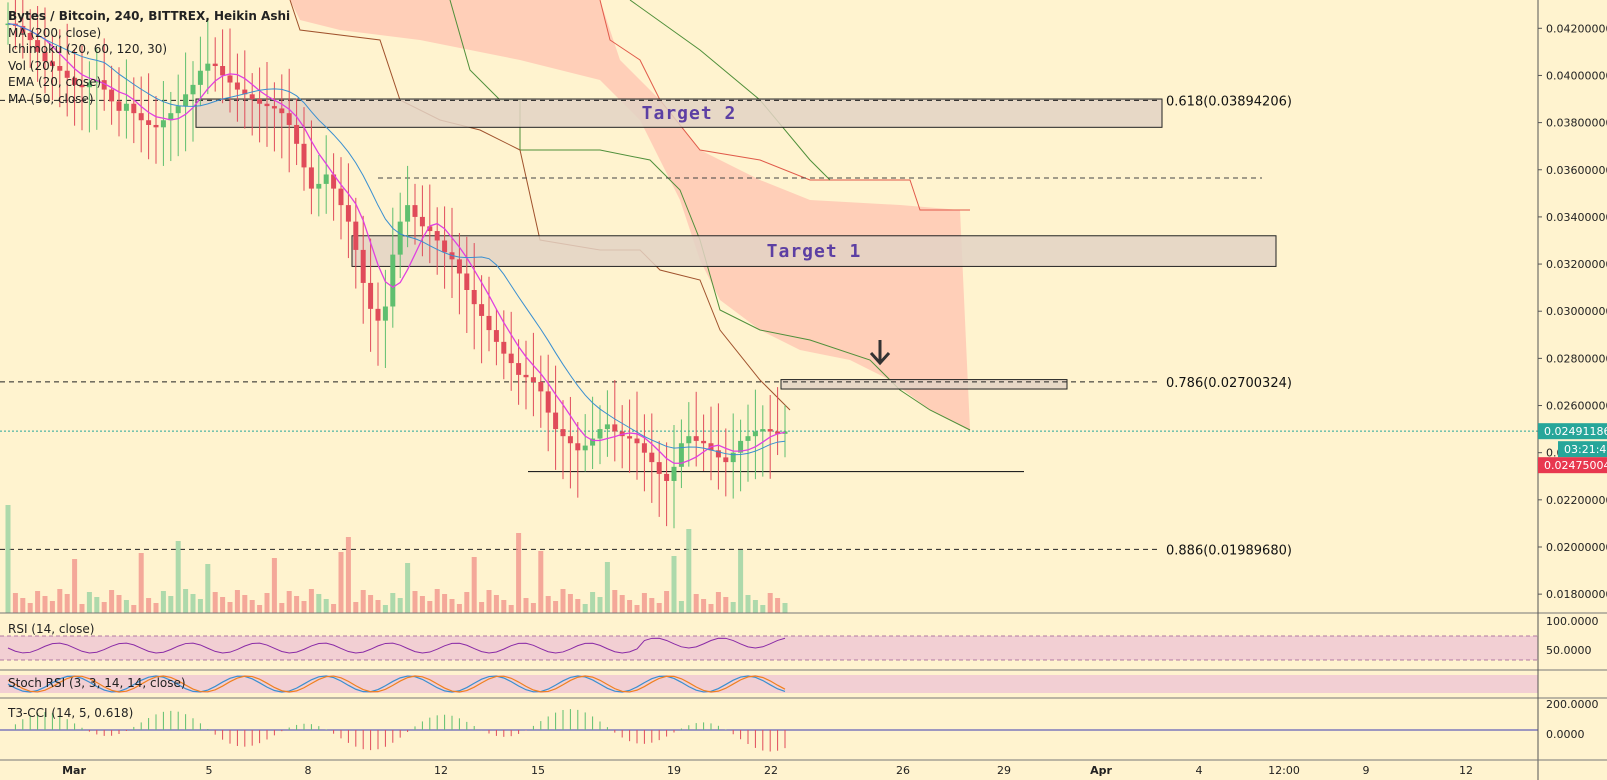 Image resolution: width=1607 pixels, height=780 pixels. Describe the element at coordinates (1565, 734) in the screenshot. I see `pane-tick-label-3: 0.0000` at that location.